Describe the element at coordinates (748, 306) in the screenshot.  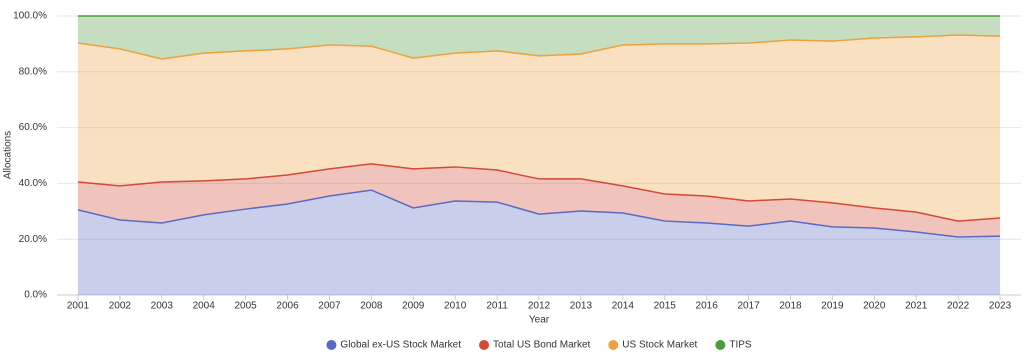
I see `x-tick-label: 2017` at that location.